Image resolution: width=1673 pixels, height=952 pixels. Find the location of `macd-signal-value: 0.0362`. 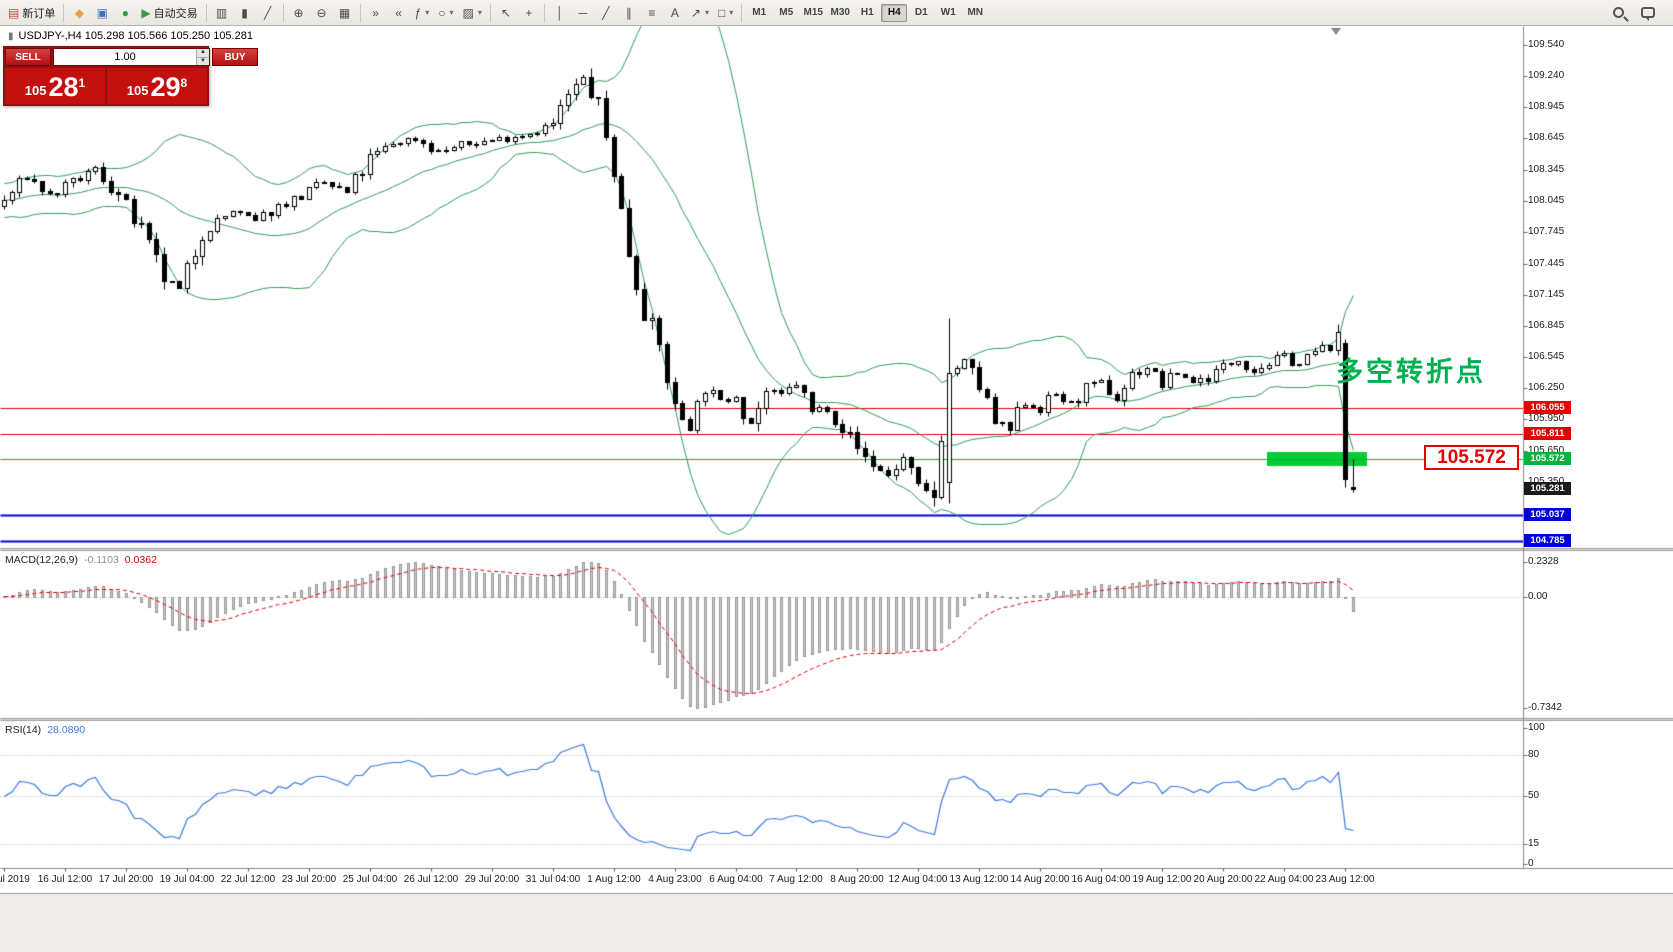

macd-signal-value: 0.0362 is located at coordinates (140, 560).